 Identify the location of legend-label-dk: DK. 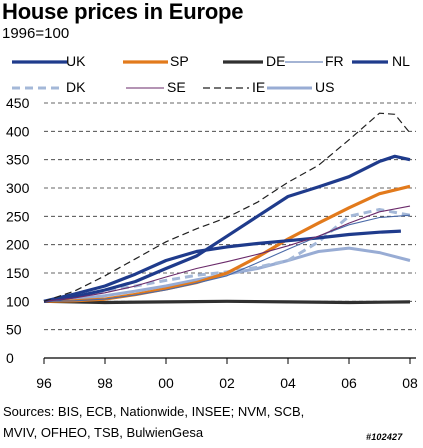
(76, 87).